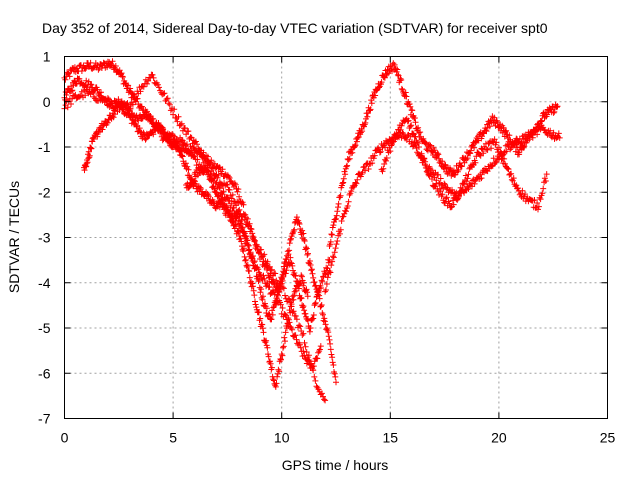  I want to click on y-tick-labels: 1 0 -1 -2 -3 -4 -5 -6 -7, so click(44, 238).